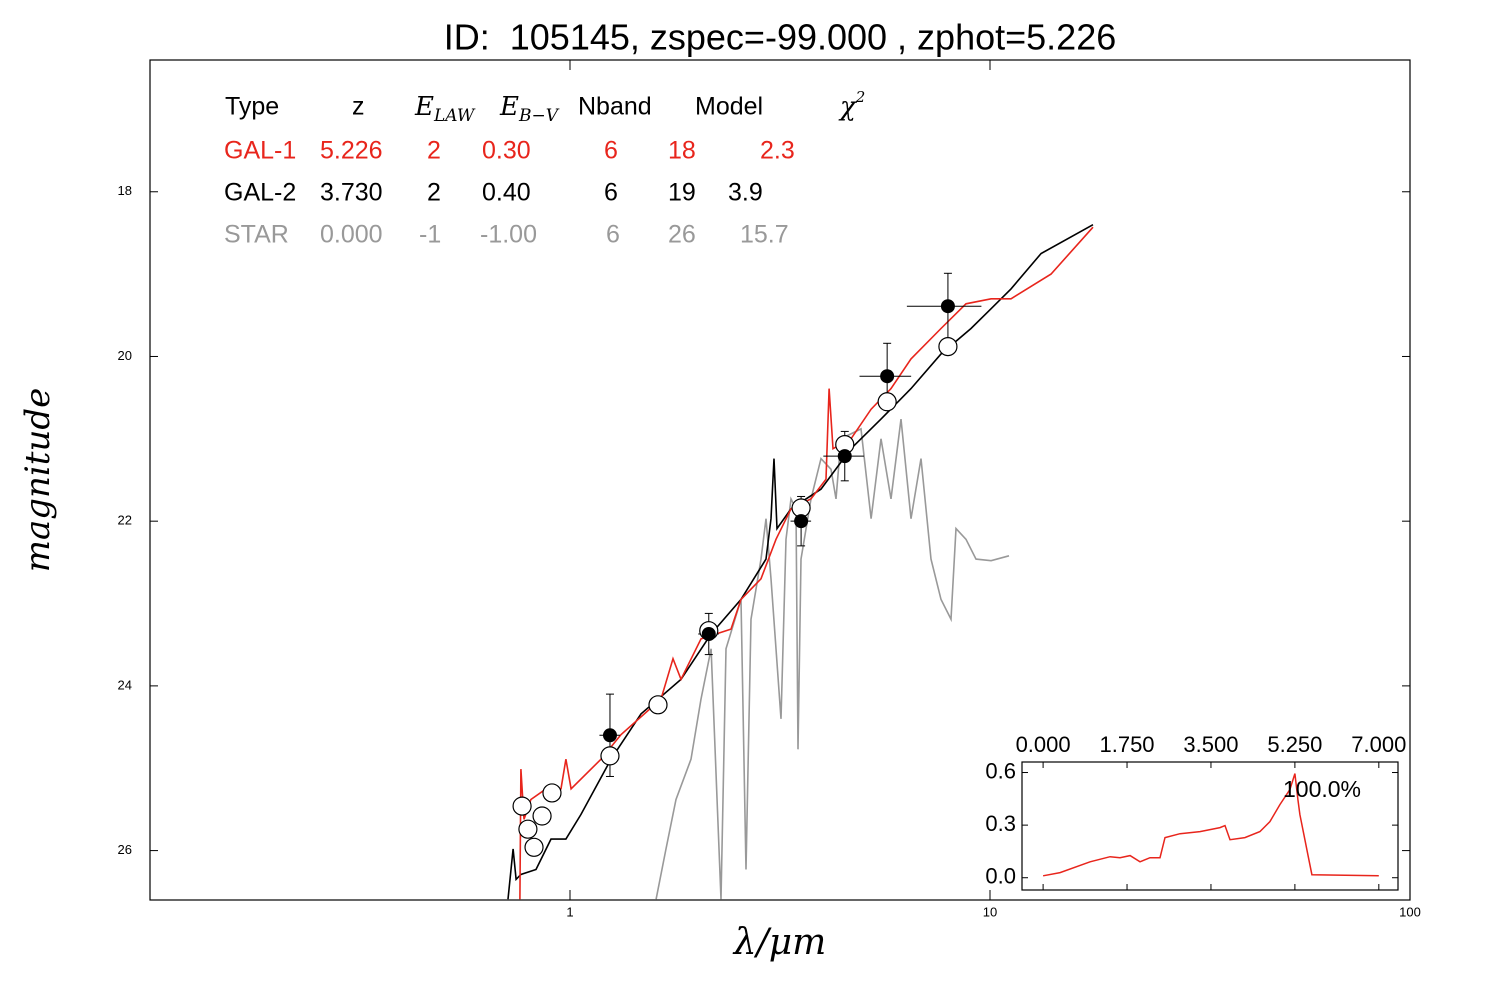  I want to click on inset-x-tick-label: 1.750, so click(1126, 744).